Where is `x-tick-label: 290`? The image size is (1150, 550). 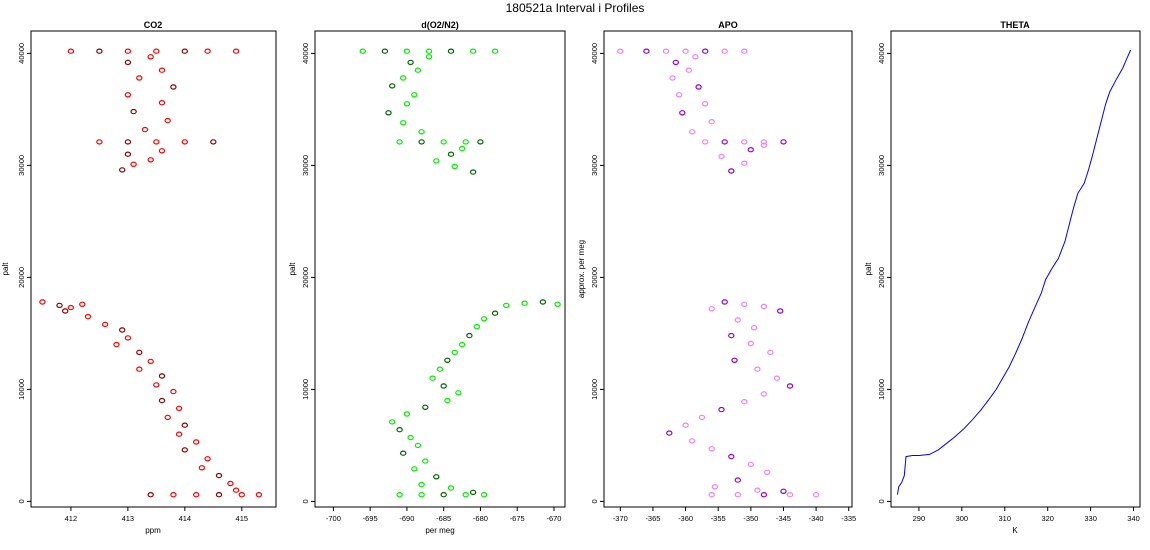
x-tick-label: 290 is located at coordinates (919, 518).